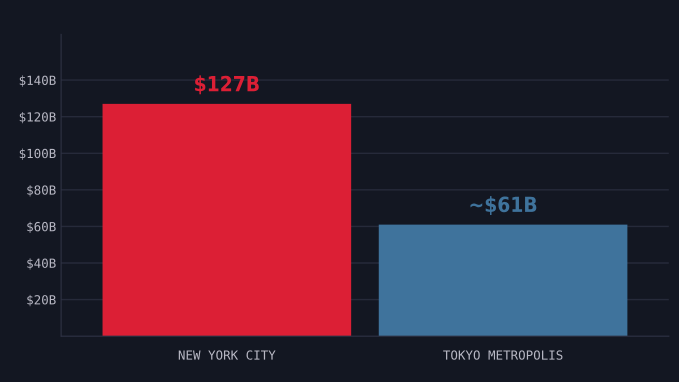  Describe the element at coordinates (227, 84) in the screenshot. I see `data-label: $127B` at that location.